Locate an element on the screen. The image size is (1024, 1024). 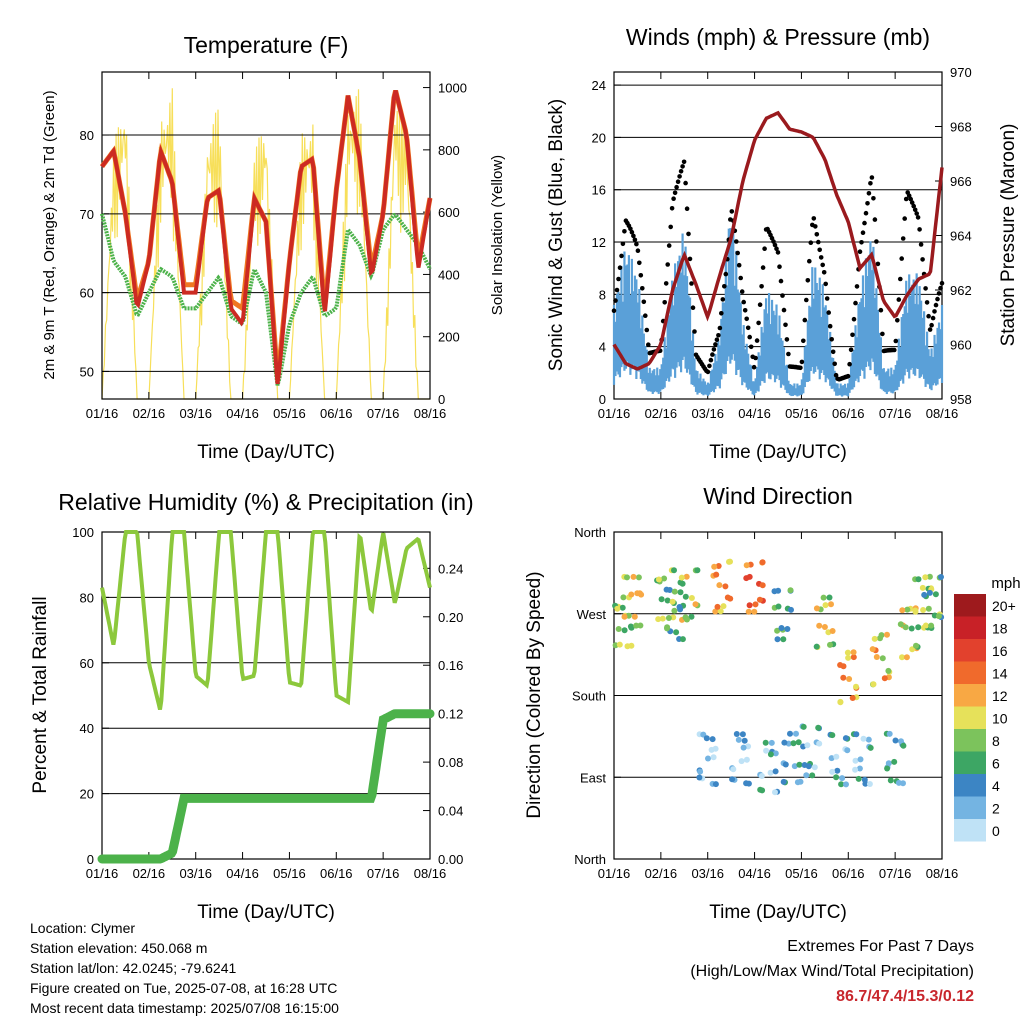
winds-ytick-label-left: 24 is located at coordinates (599, 85).